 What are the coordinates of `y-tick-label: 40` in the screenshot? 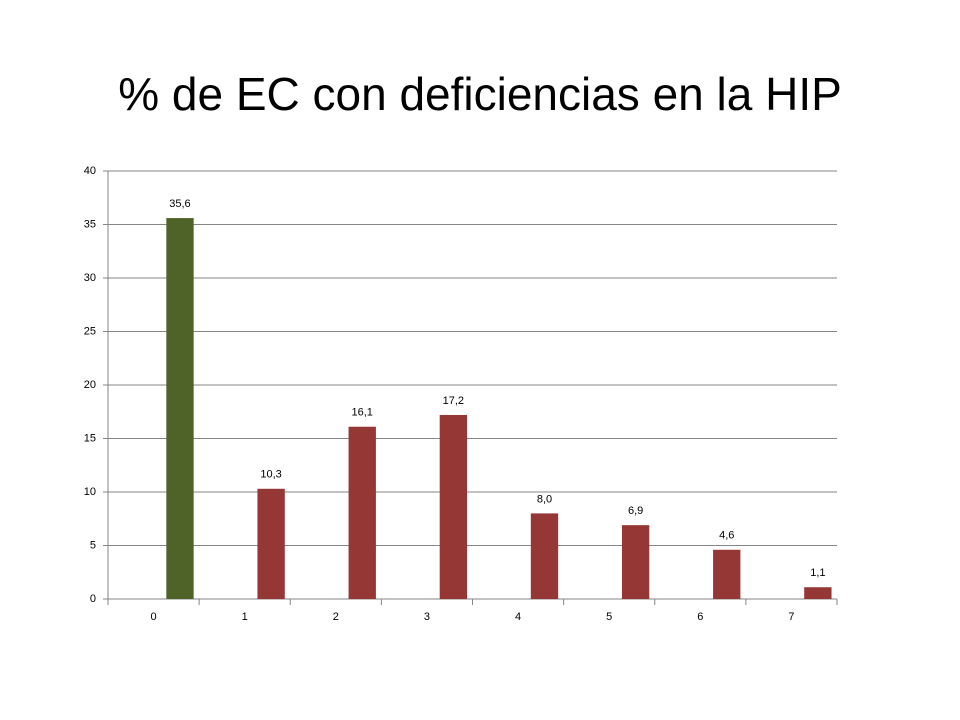 It's located at (90, 171).